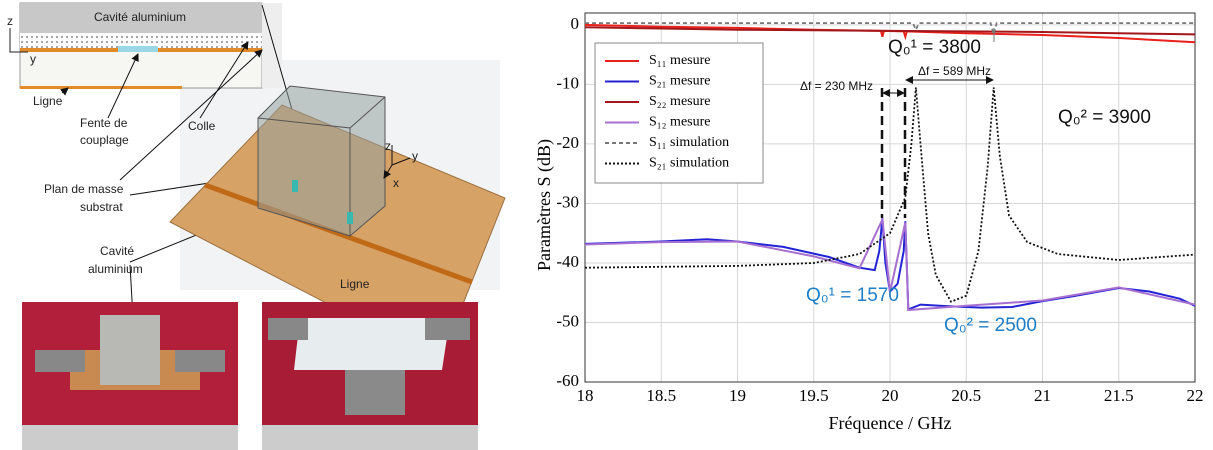 This screenshot has height=450, width=1213. Describe the element at coordinates (115, 269) in the screenshot. I see `callout-label: aluminium` at that location.